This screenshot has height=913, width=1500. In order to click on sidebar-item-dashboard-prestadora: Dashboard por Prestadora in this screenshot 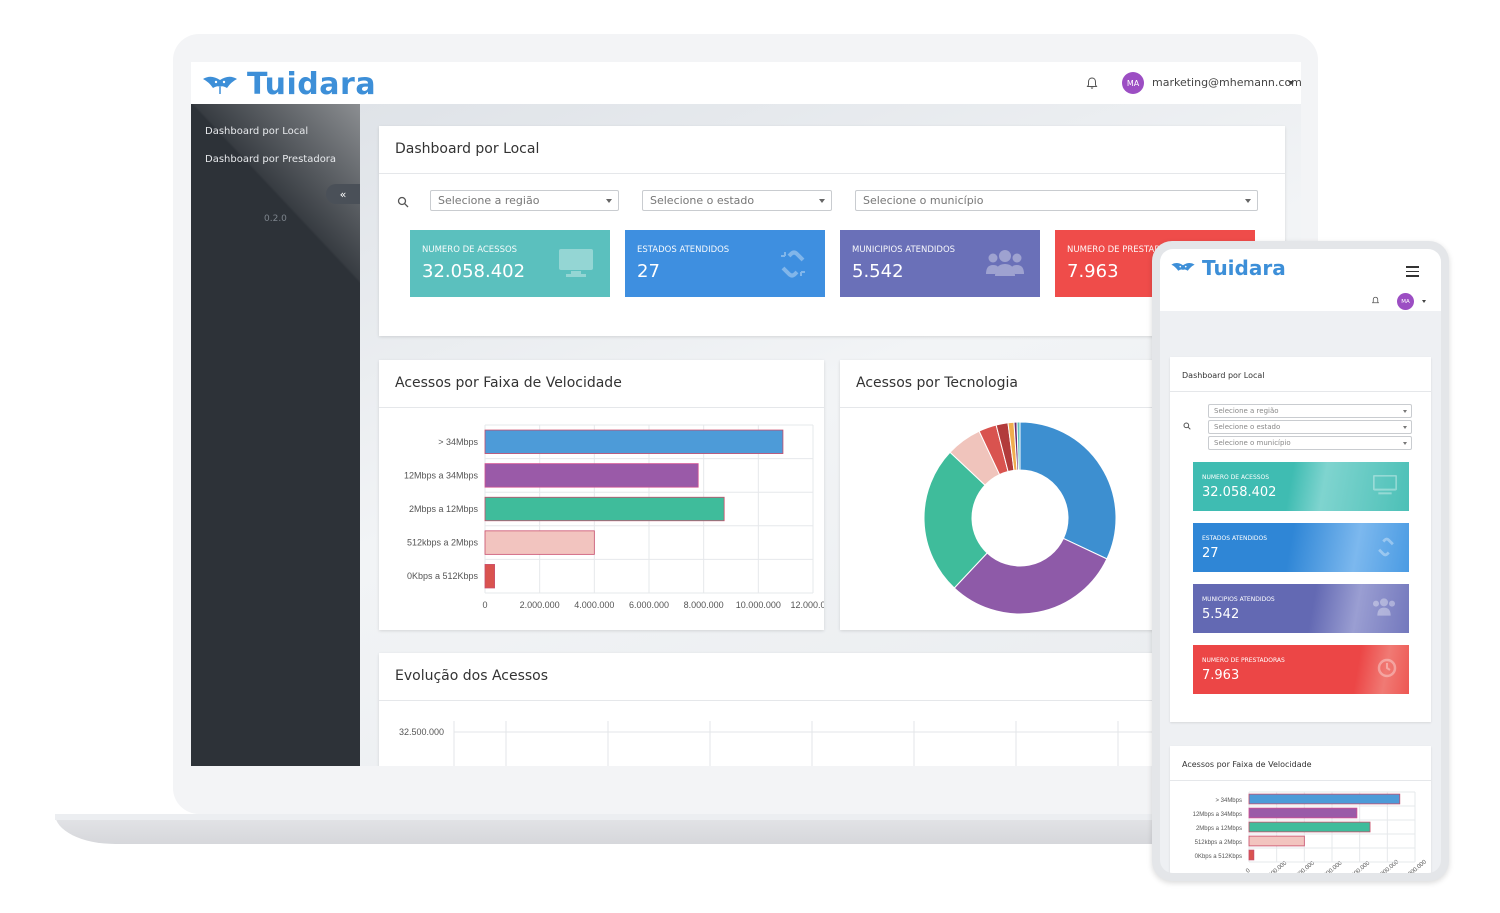, I will do `click(271, 159)`.